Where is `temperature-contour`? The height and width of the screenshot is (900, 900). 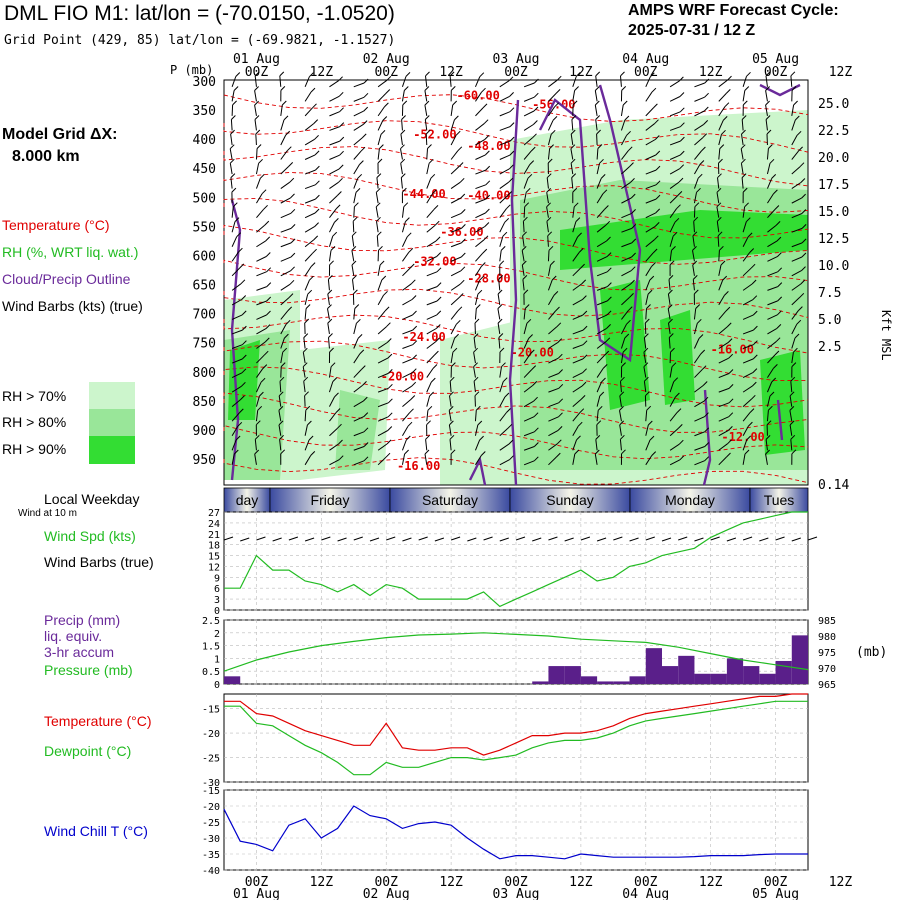
temperature-contour is located at coordinates (516, 334).